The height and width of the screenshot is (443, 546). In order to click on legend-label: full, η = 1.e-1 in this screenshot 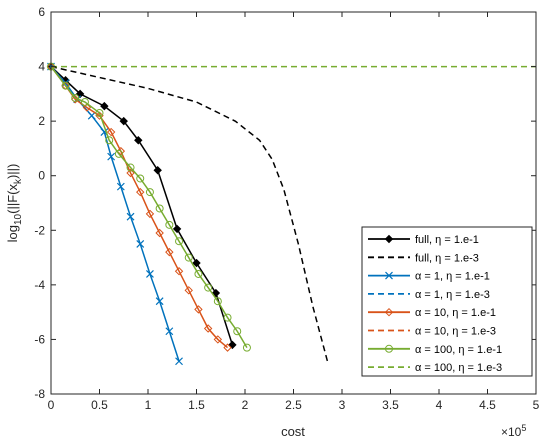, I will do `click(447, 240)`.